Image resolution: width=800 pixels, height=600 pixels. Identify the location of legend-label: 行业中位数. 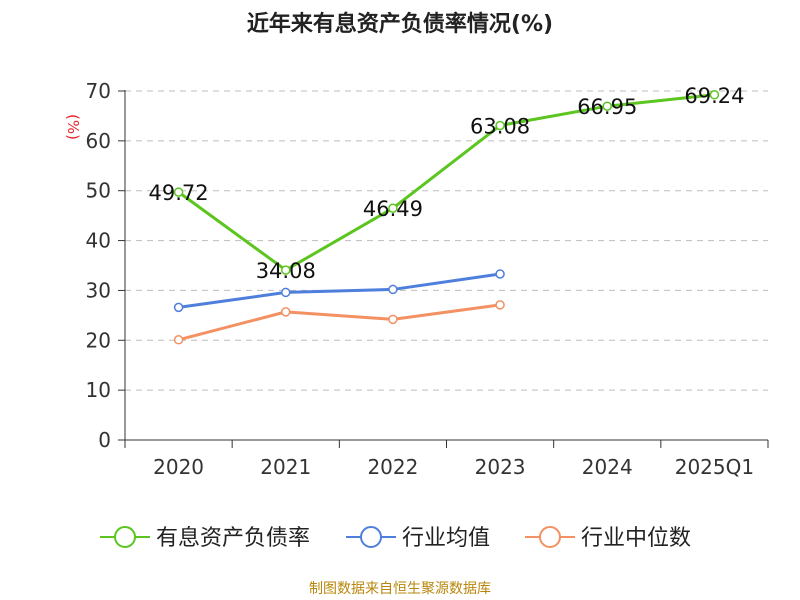
(636, 538).